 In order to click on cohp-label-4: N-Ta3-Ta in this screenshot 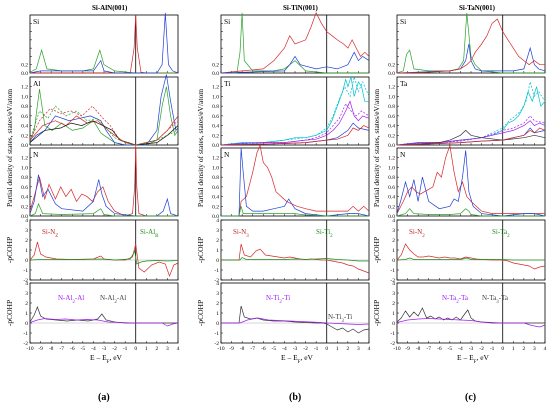, I will do `click(495, 299)`.